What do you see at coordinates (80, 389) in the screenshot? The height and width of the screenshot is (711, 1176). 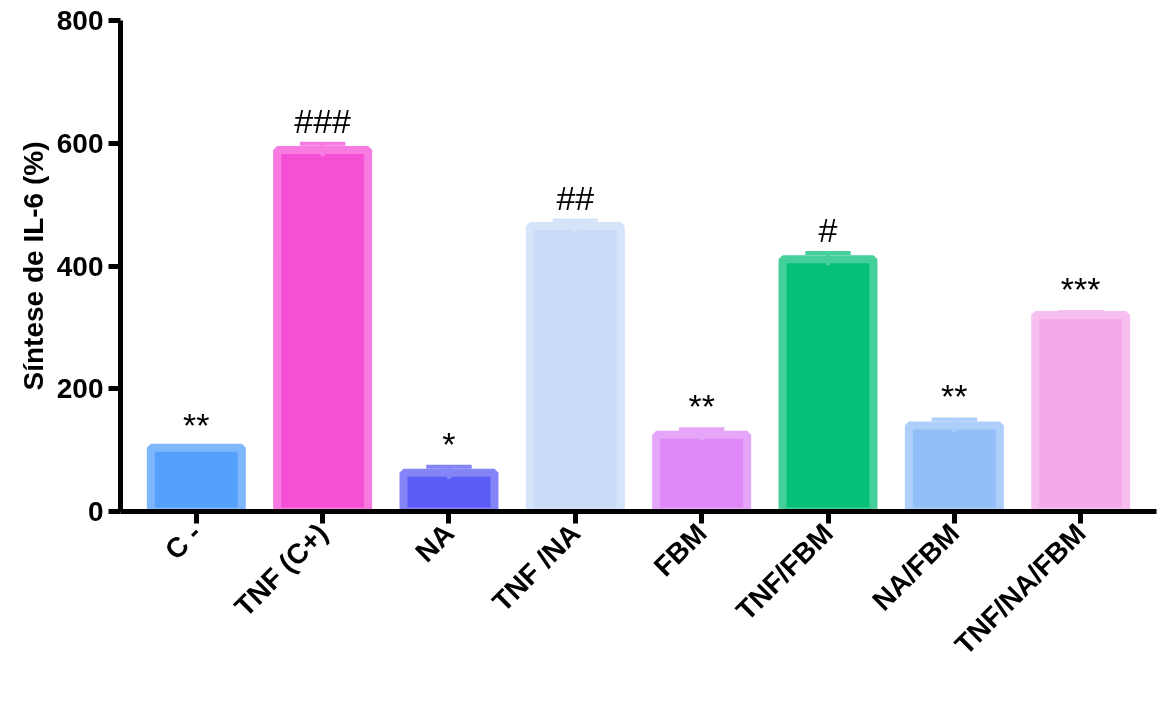 I see `y-tick-label: 200` at bounding box center [80, 389].